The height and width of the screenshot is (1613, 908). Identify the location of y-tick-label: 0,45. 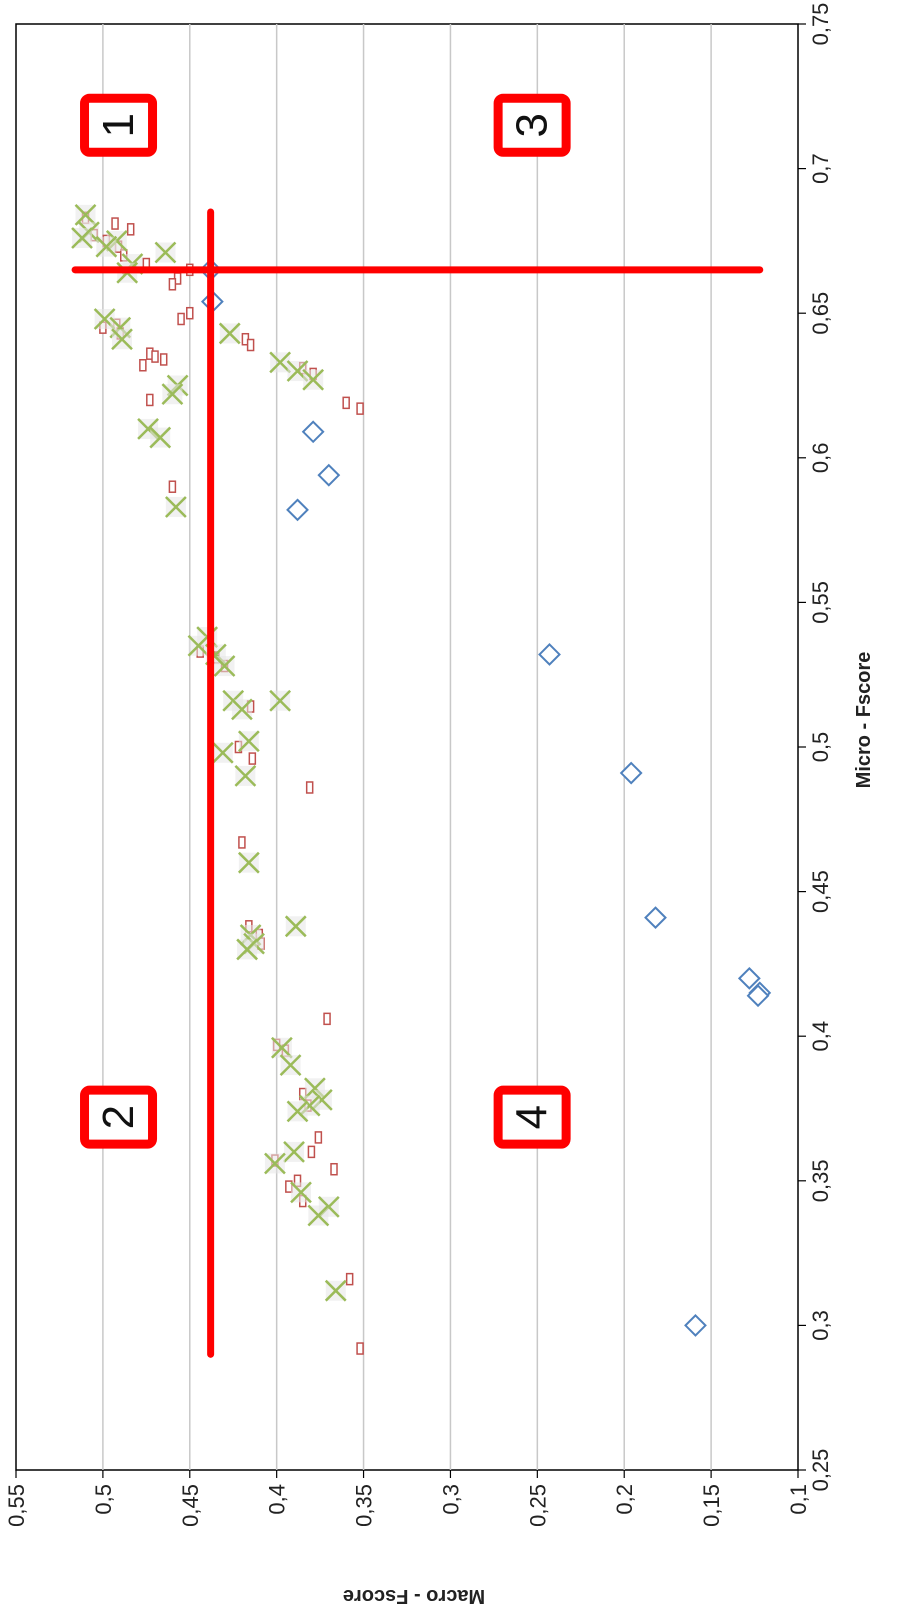
(190, 1505).